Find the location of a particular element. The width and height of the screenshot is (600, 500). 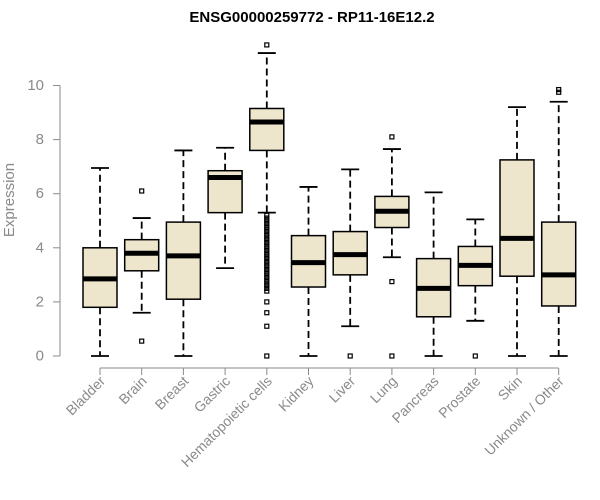

x-tick-label: Brain is located at coordinates (132, 390).